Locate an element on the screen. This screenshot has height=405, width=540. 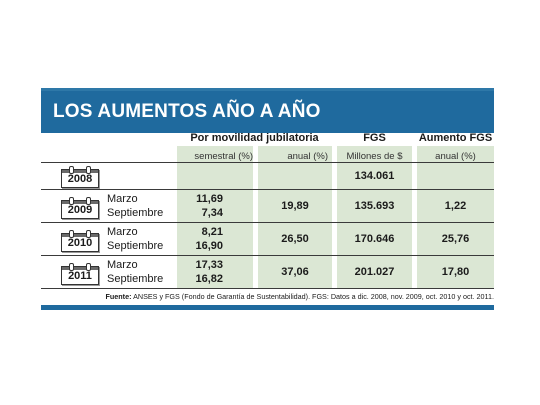
fgs-value: 201.027 is located at coordinates (374, 272).